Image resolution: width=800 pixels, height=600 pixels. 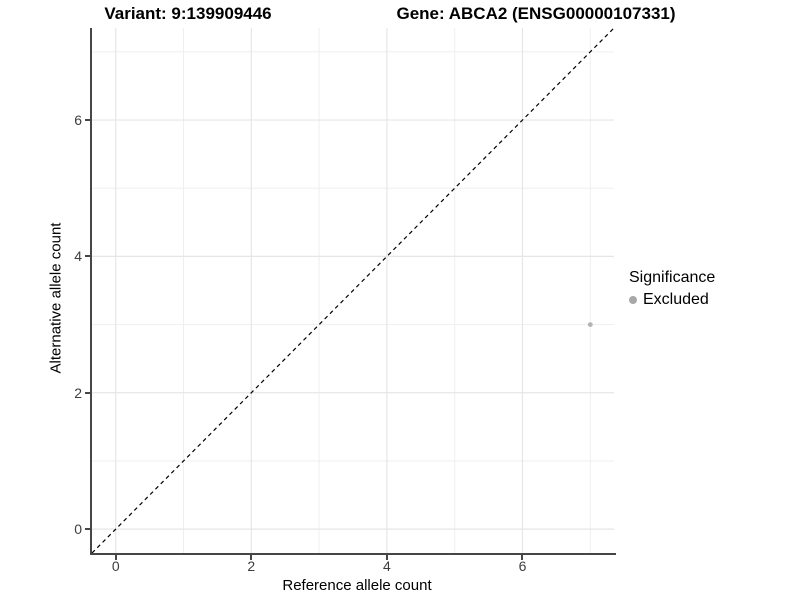 What do you see at coordinates (676, 299) in the screenshot?
I see `legend-item-label: Excluded` at bounding box center [676, 299].